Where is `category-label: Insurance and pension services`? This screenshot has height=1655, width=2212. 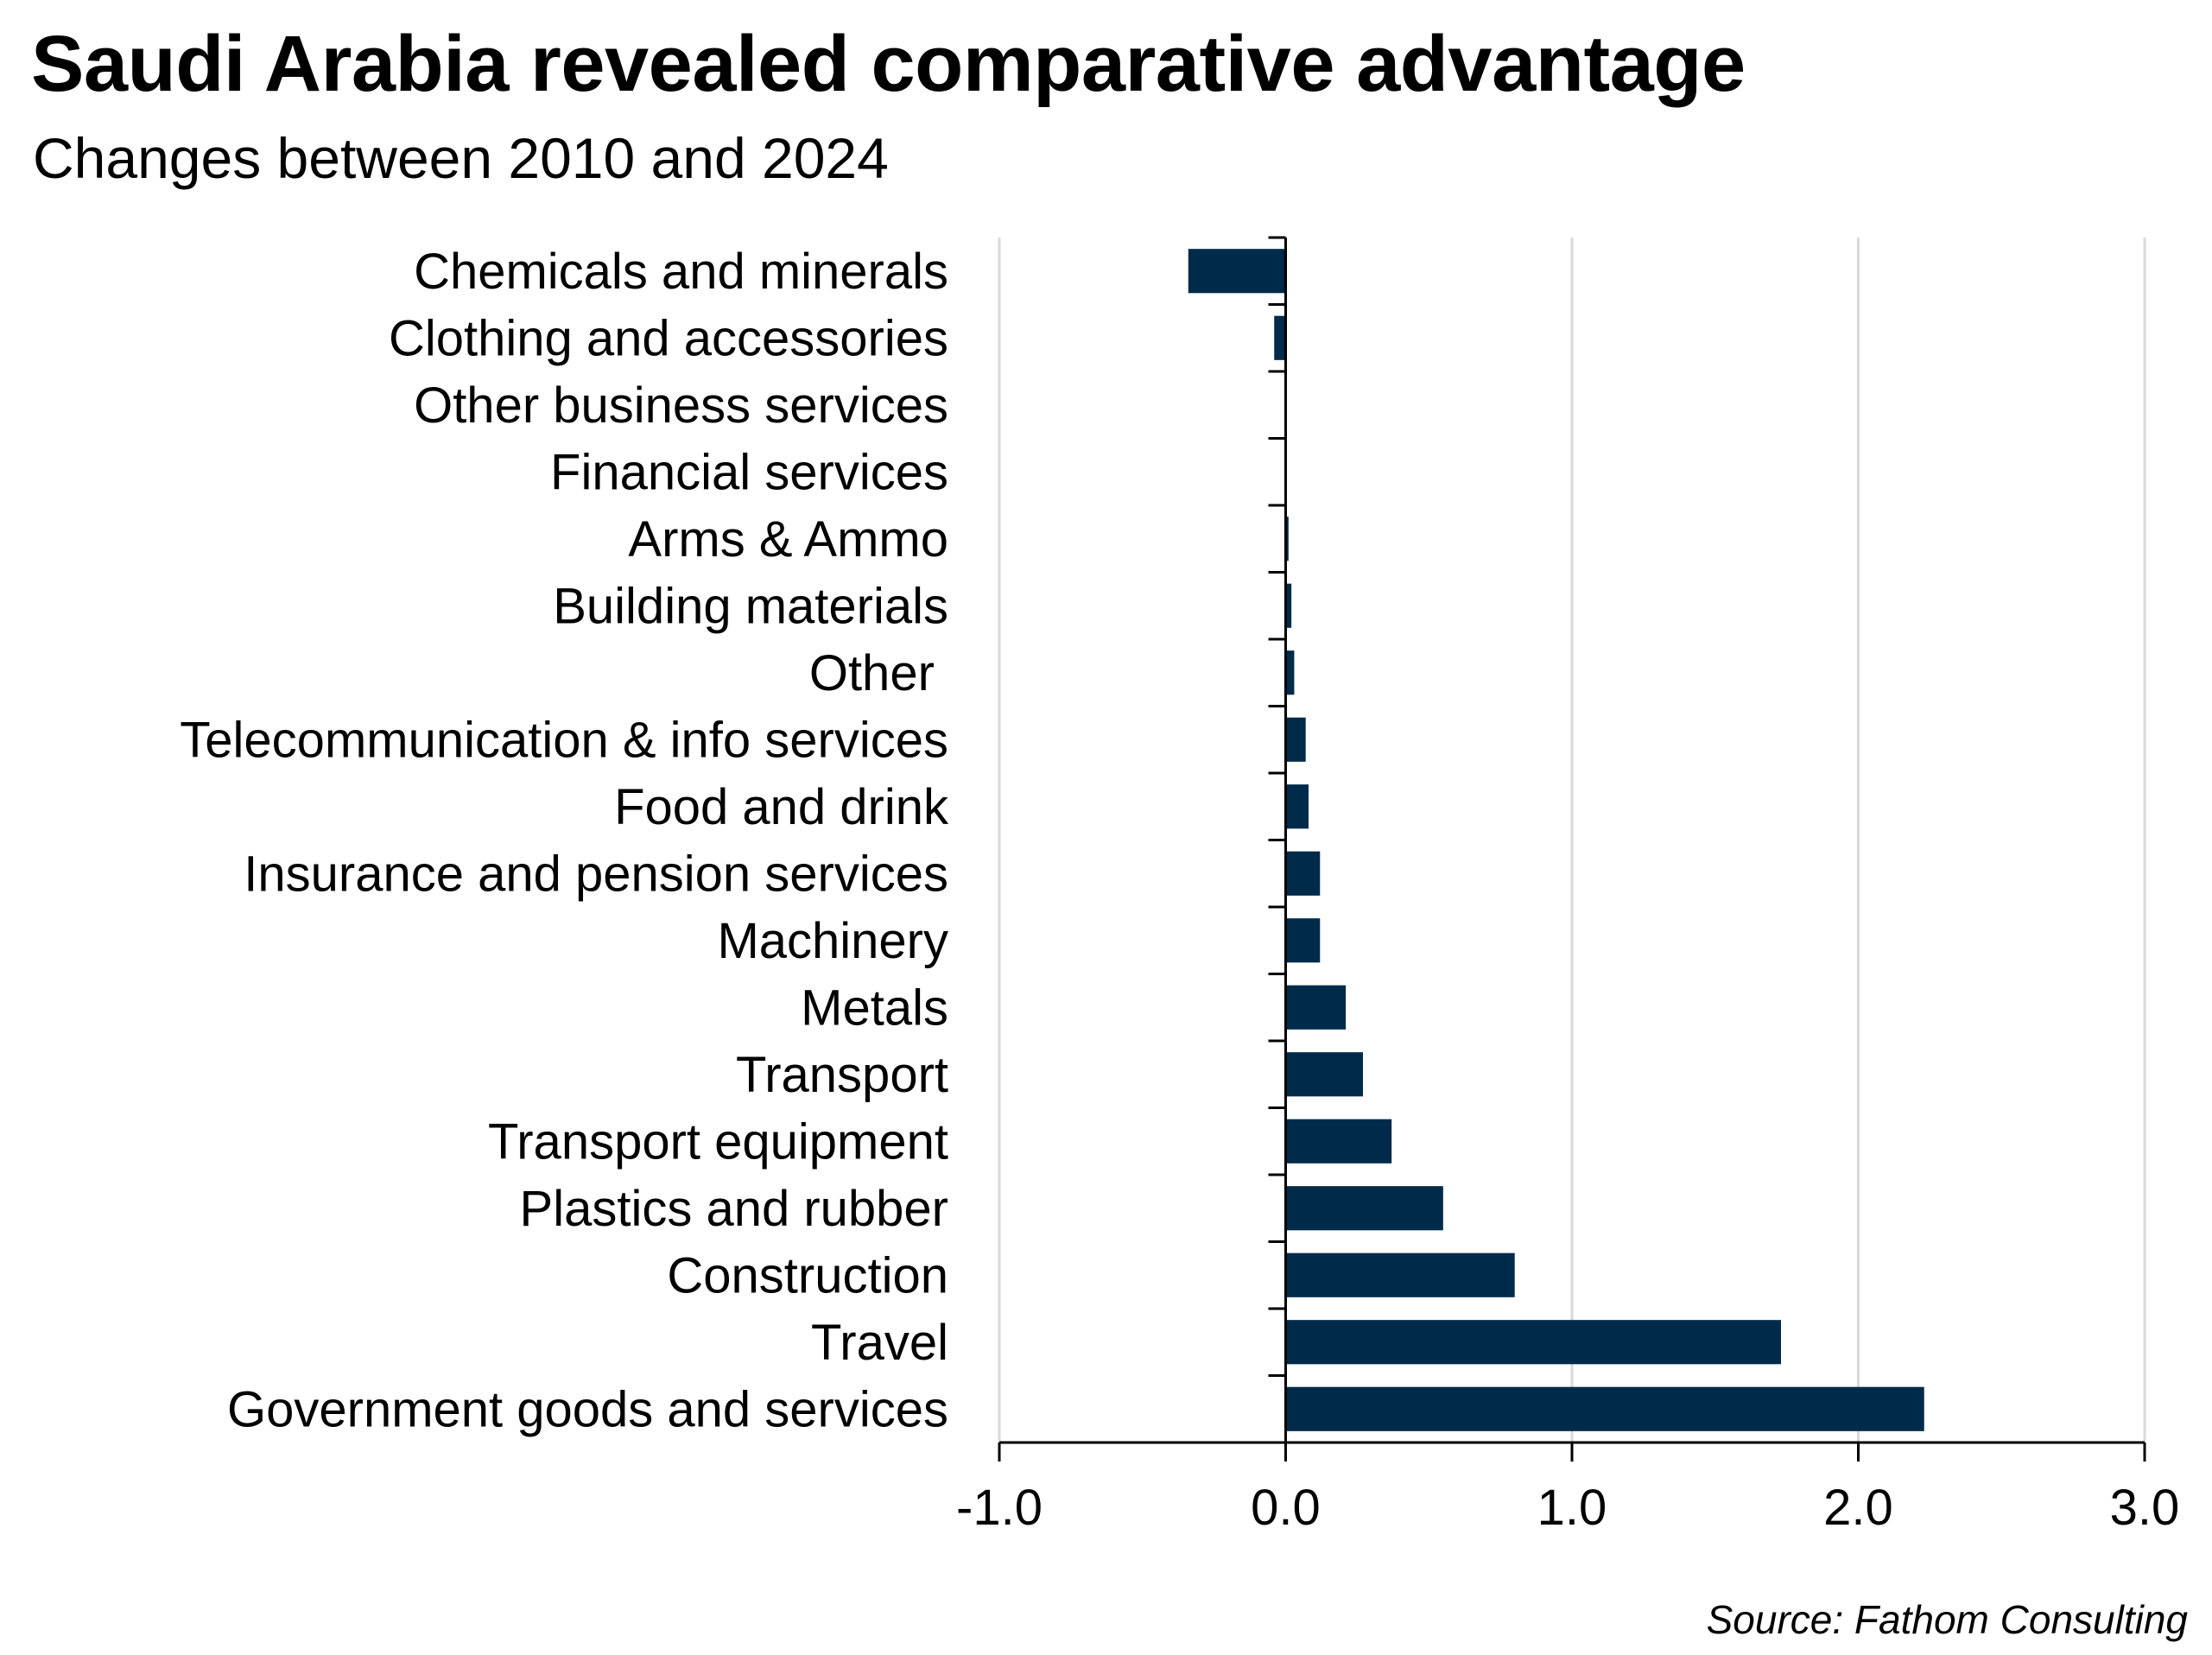
category-label: Insurance and pension services is located at coordinates (596, 874).